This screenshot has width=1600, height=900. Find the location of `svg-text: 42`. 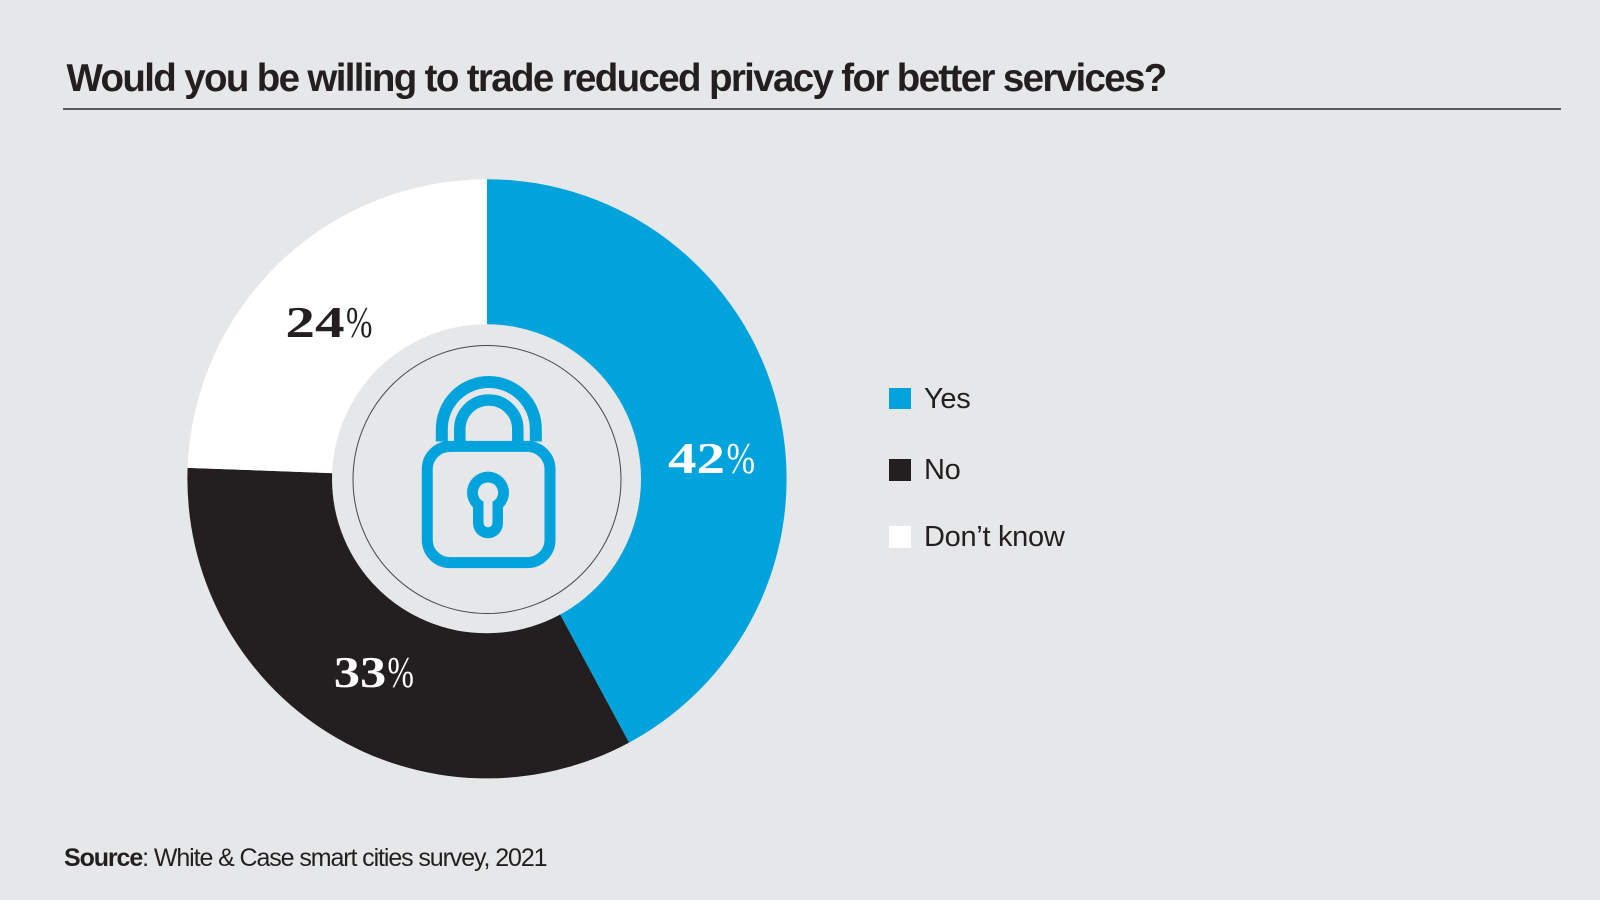

svg-text: 42 is located at coordinates (696, 458).